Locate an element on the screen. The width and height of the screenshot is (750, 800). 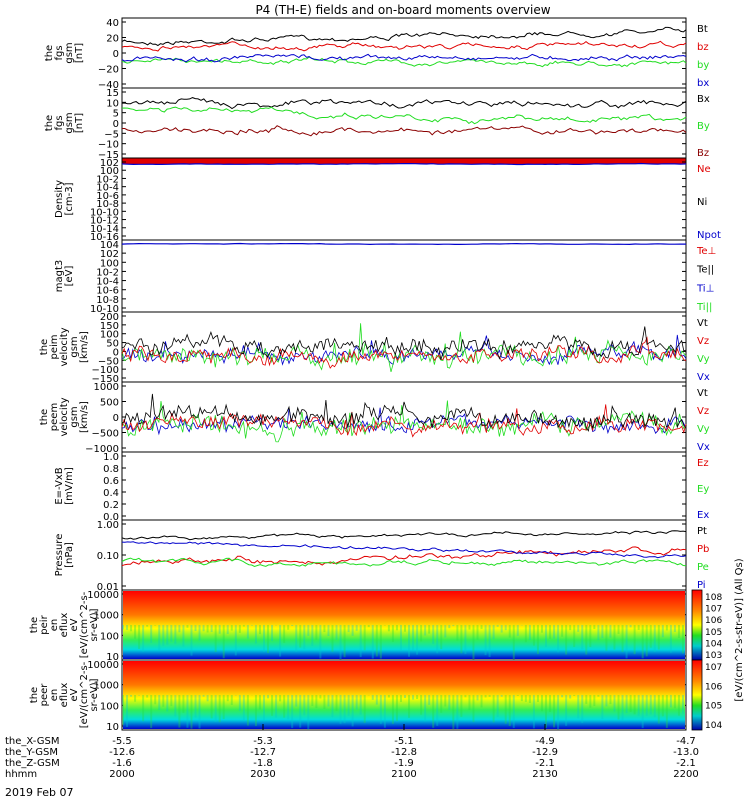
x-tick-label-t: 2030 is located at coordinates (262, 774).